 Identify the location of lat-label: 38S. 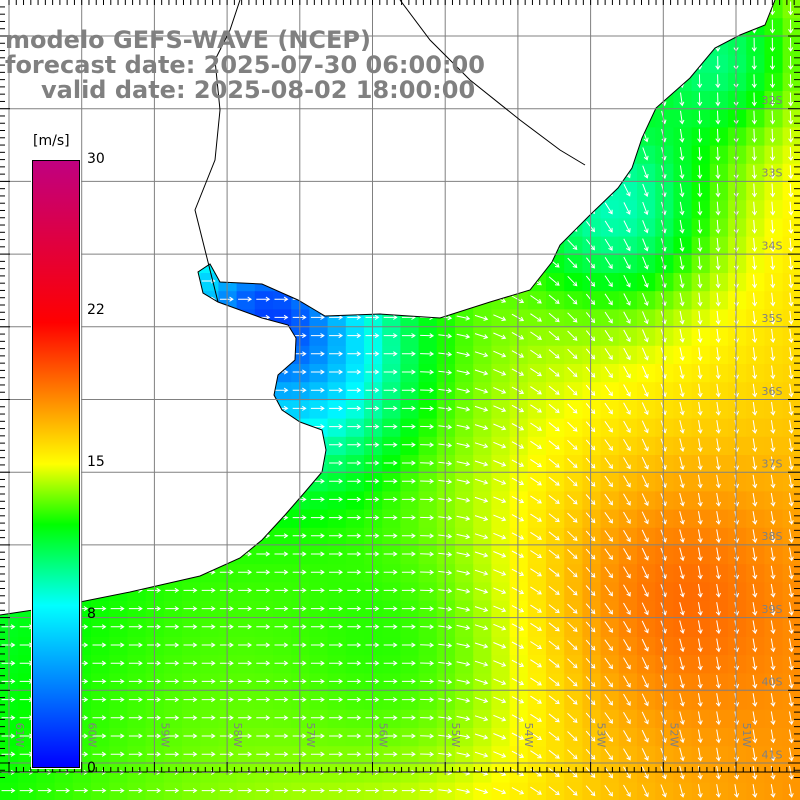
(772, 536).